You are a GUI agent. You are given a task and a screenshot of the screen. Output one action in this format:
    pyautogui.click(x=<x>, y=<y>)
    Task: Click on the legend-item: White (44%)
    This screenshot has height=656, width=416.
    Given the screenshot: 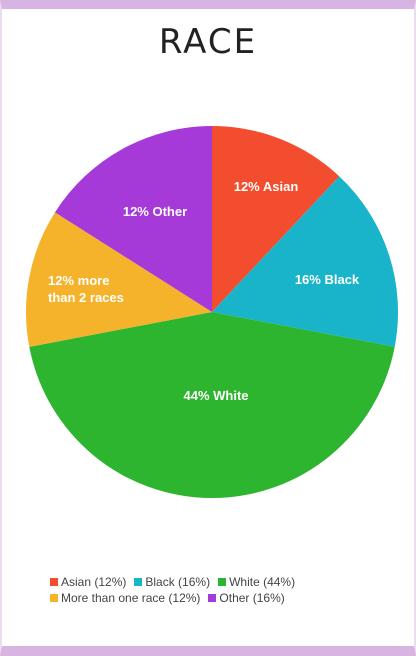 What is the action you would take?
    pyautogui.click(x=256, y=582)
    